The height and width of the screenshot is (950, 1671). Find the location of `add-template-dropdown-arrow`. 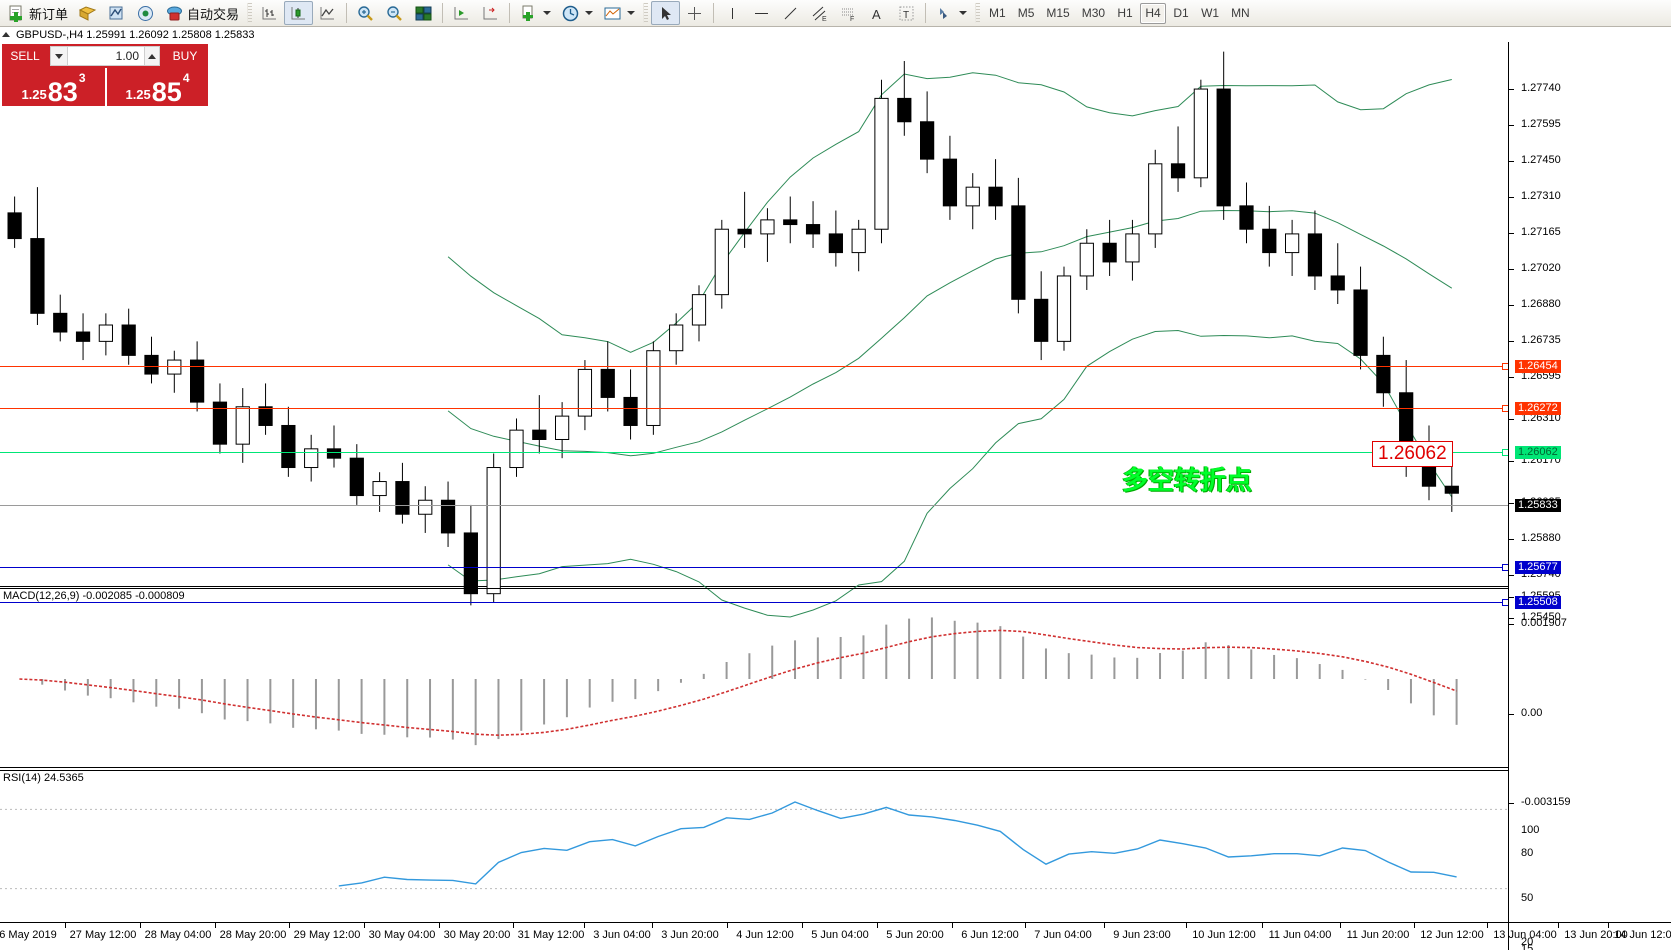

add-template-dropdown-arrow is located at coordinates (547, 13).